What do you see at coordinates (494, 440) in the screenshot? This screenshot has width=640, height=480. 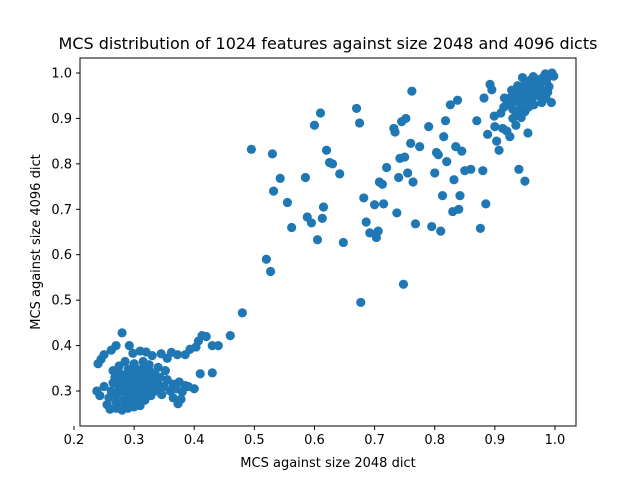 I see `x-tick-label: 0.9` at bounding box center [494, 440].